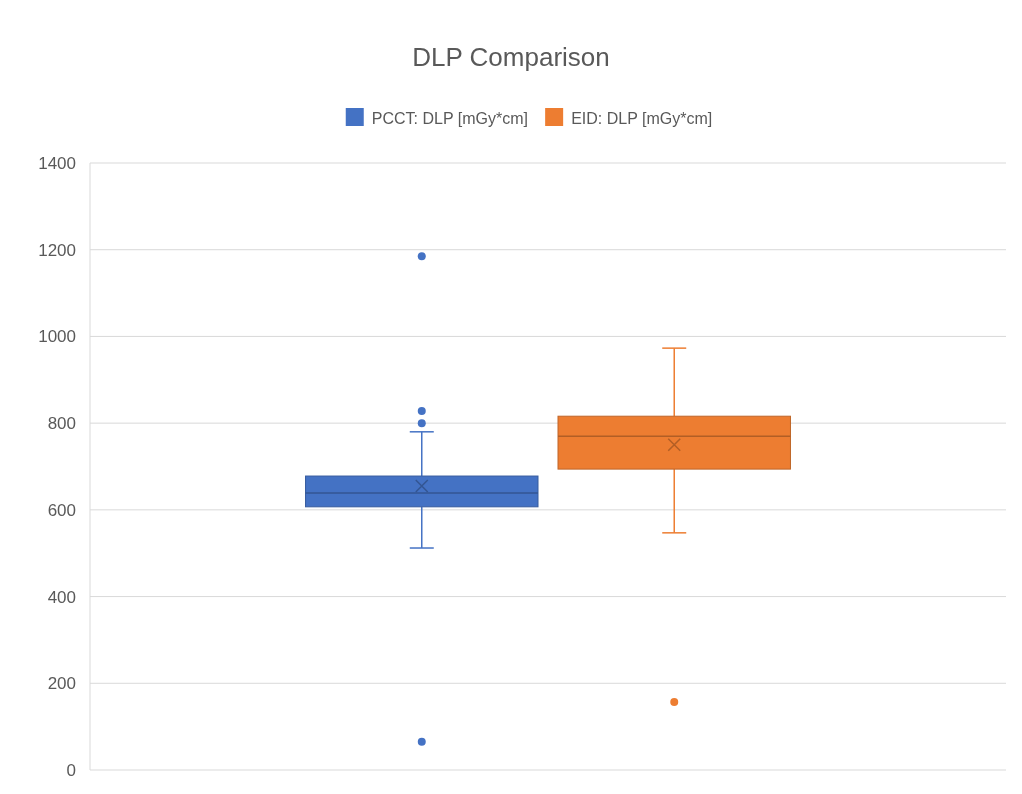  What do you see at coordinates (642, 118) in the screenshot?
I see `legend-label: EID: DLP [mGy*cm]` at bounding box center [642, 118].